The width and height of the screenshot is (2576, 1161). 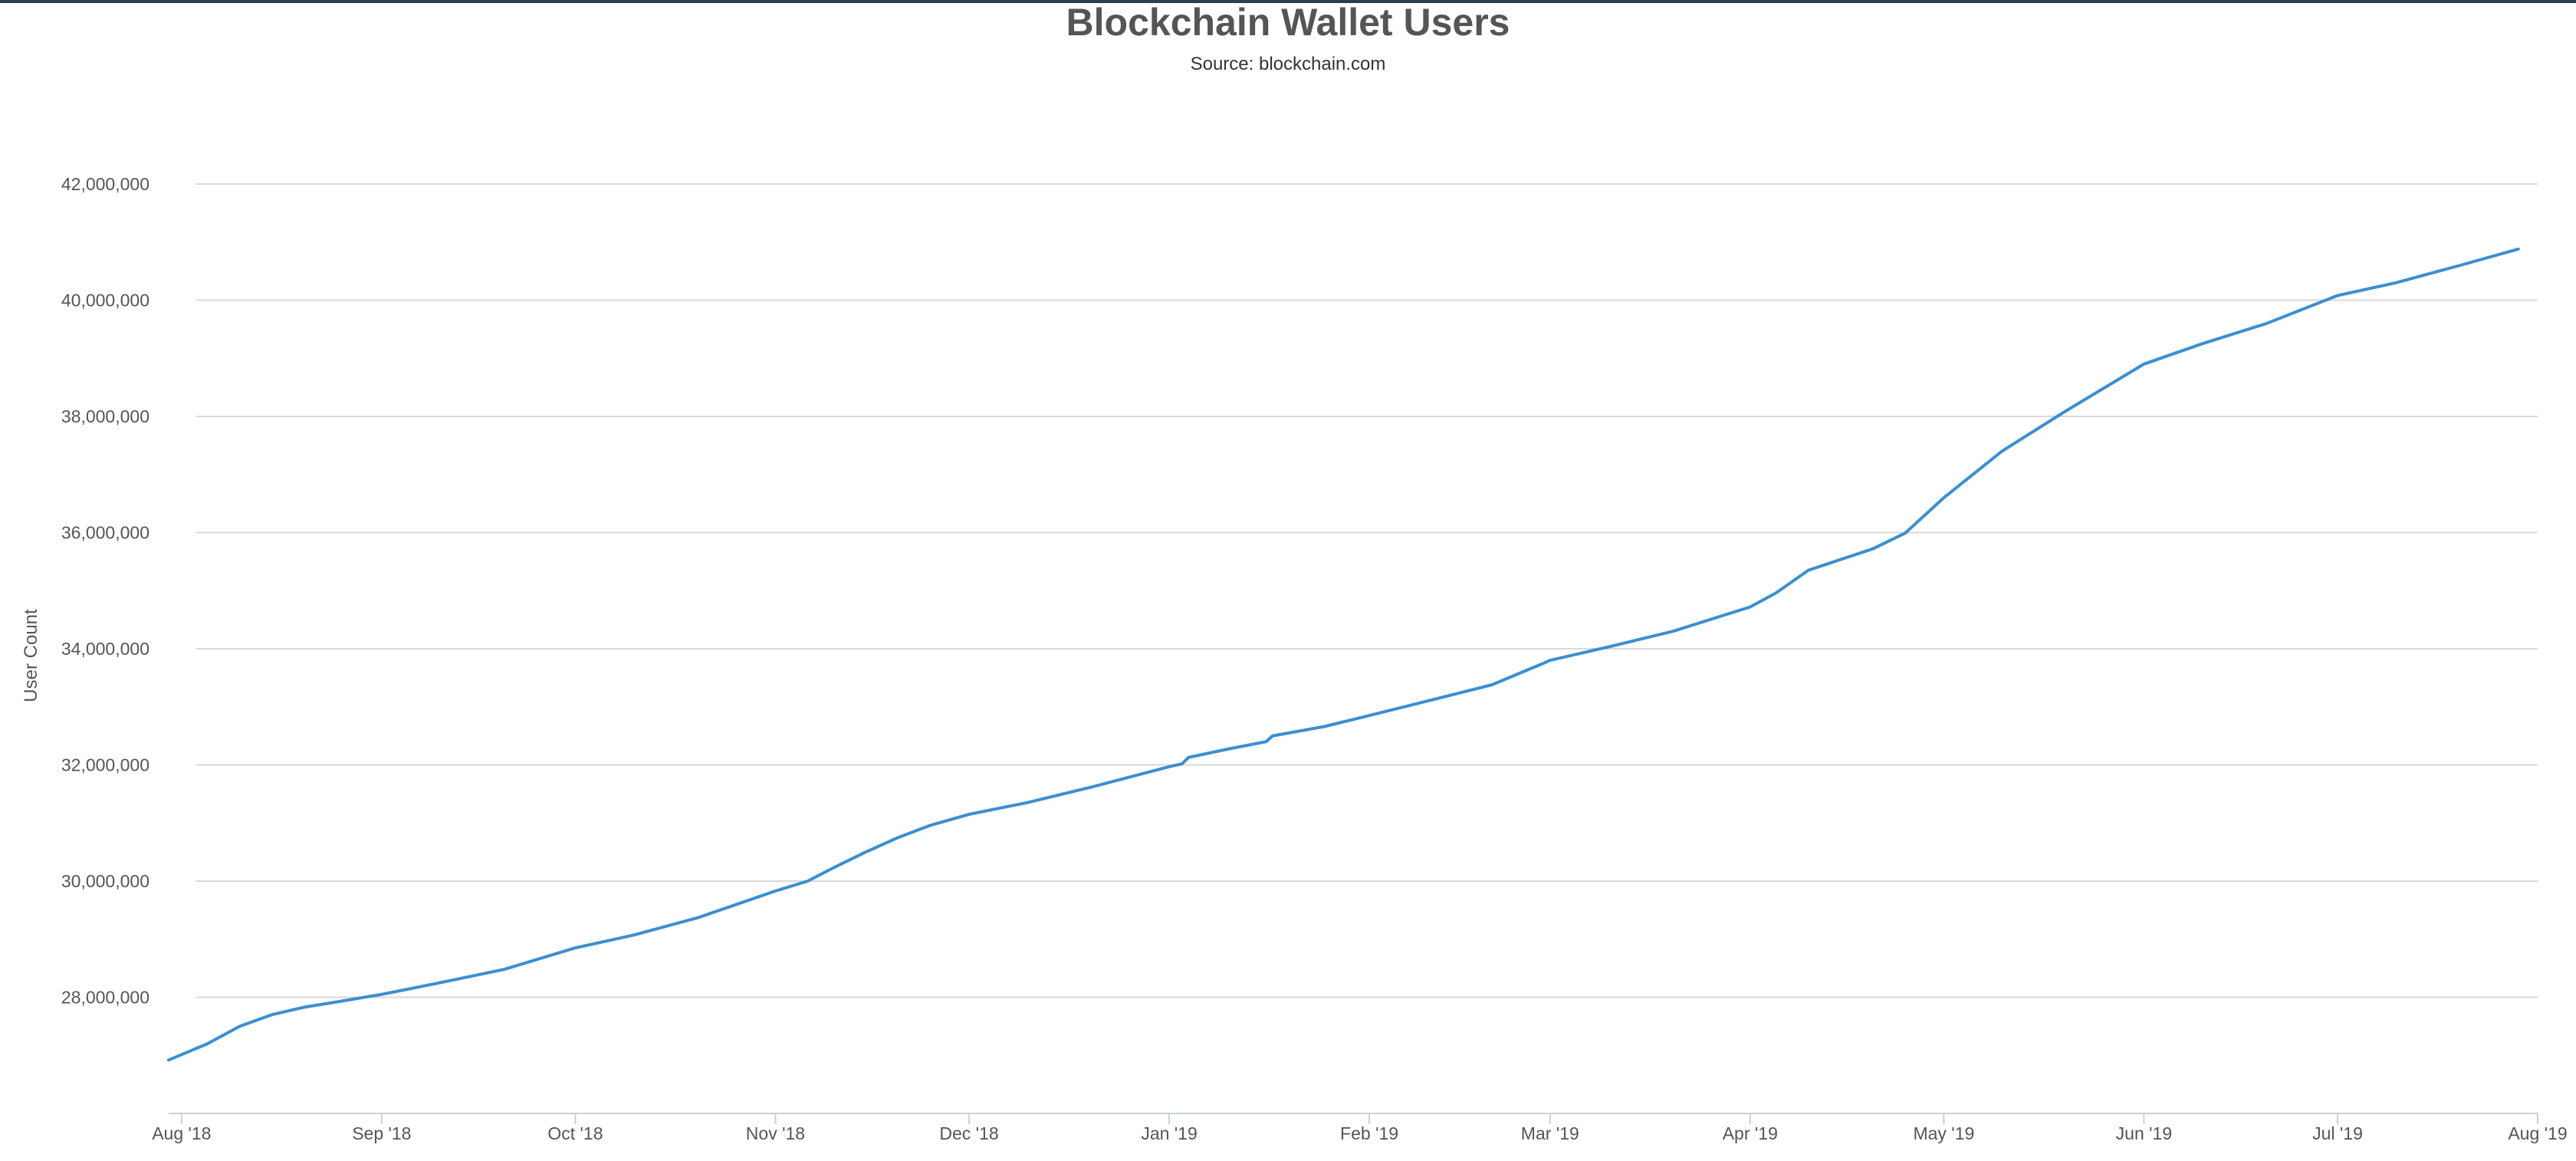 What do you see at coordinates (575, 1133) in the screenshot?
I see `x-tick-label: Oct '18` at bounding box center [575, 1133].